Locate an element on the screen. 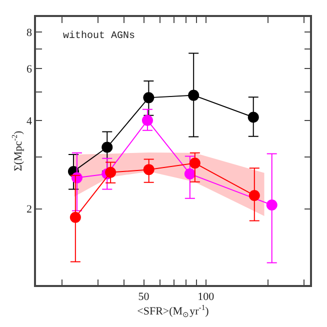 The width and height of the screenshot is (327, 327). x-tick-label: 50 is located at coordinates (144, 296).